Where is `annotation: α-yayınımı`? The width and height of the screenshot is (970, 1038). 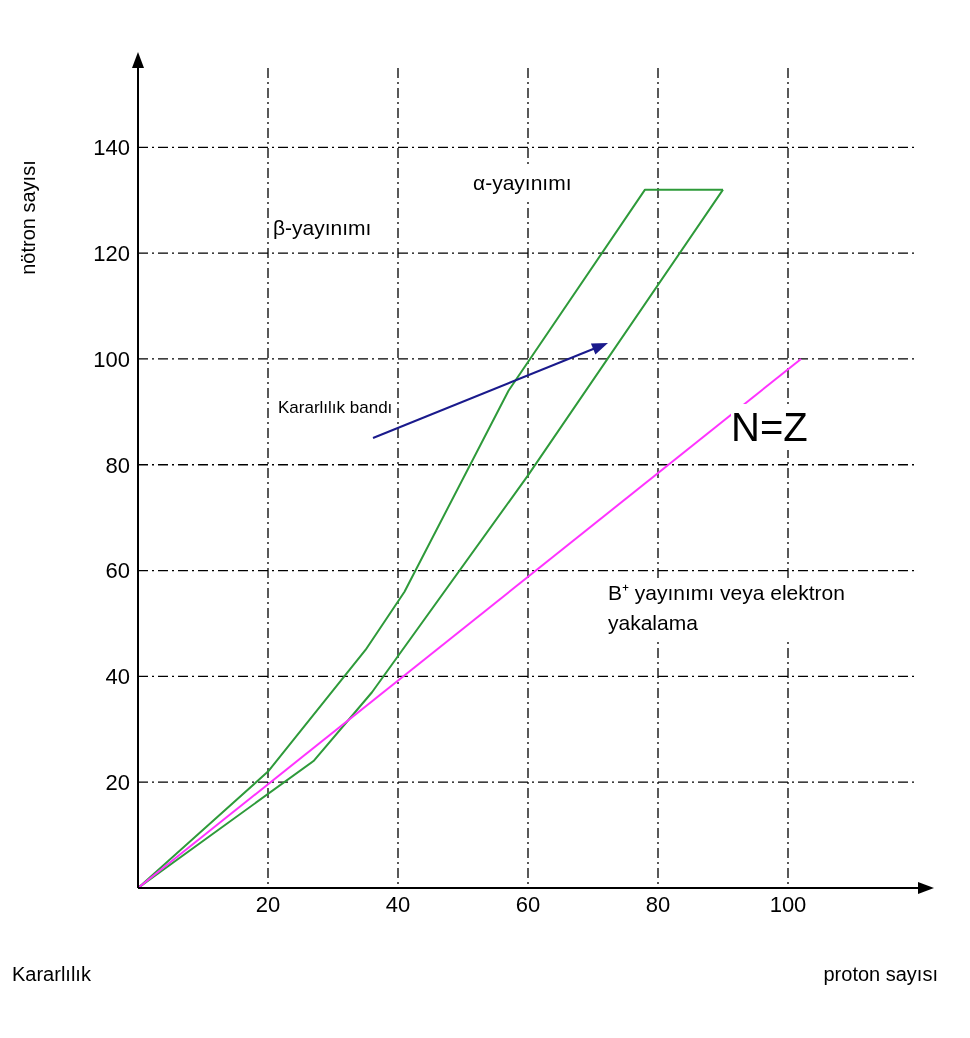 annotation: α-yayınımı is located at coordinates (522, 183).